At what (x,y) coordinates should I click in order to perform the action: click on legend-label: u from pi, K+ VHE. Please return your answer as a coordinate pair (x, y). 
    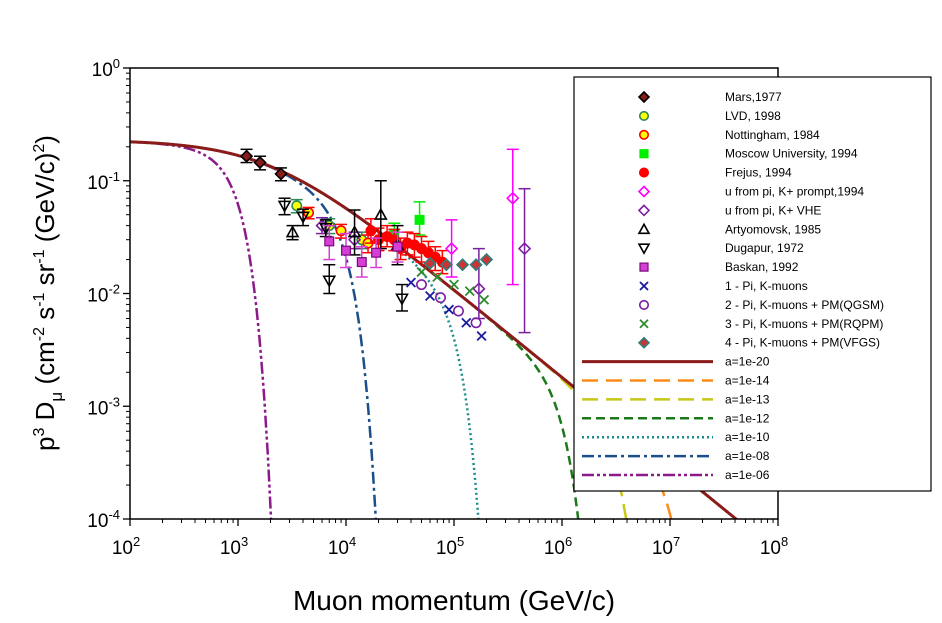
    Looking at the image, I should click on (773, 210).